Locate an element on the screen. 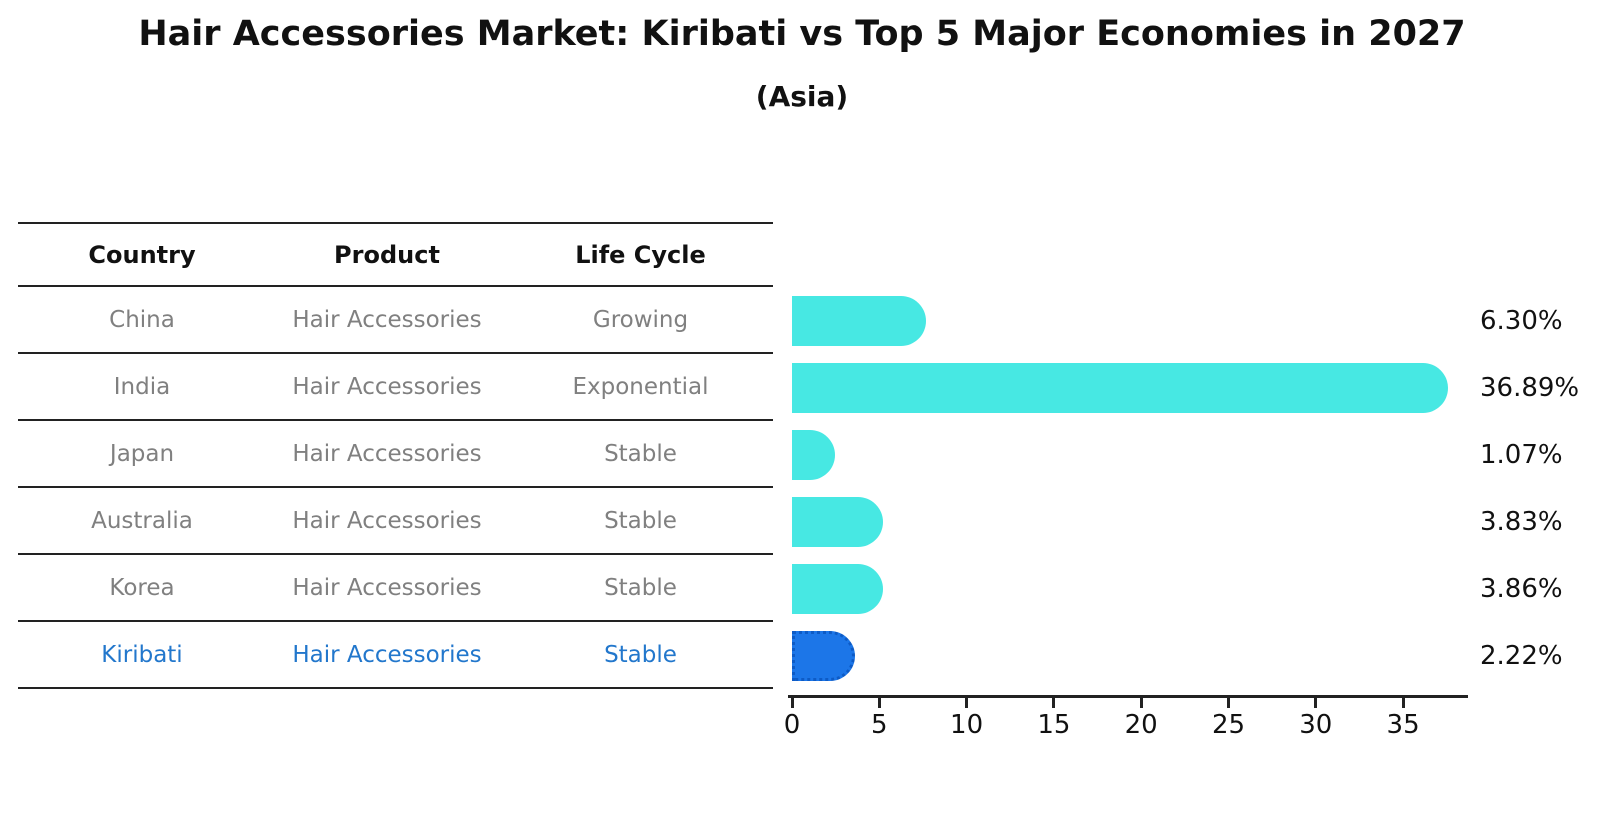  value-label-india: 36.89% is located at coordinates (1530, 387).